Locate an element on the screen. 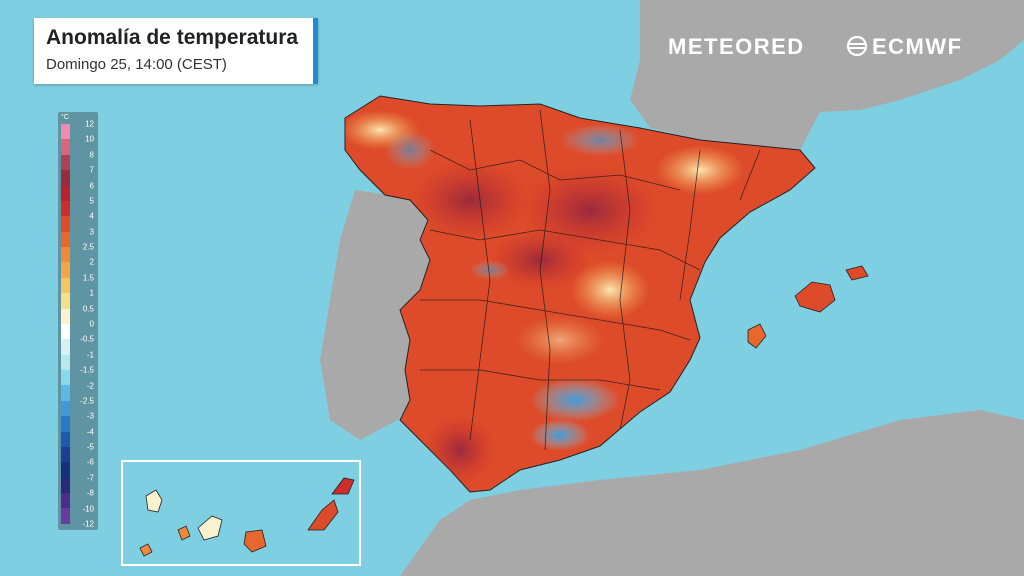 The image size is (1024, 576). legend-color-bar is located at coordinates (65, 324).